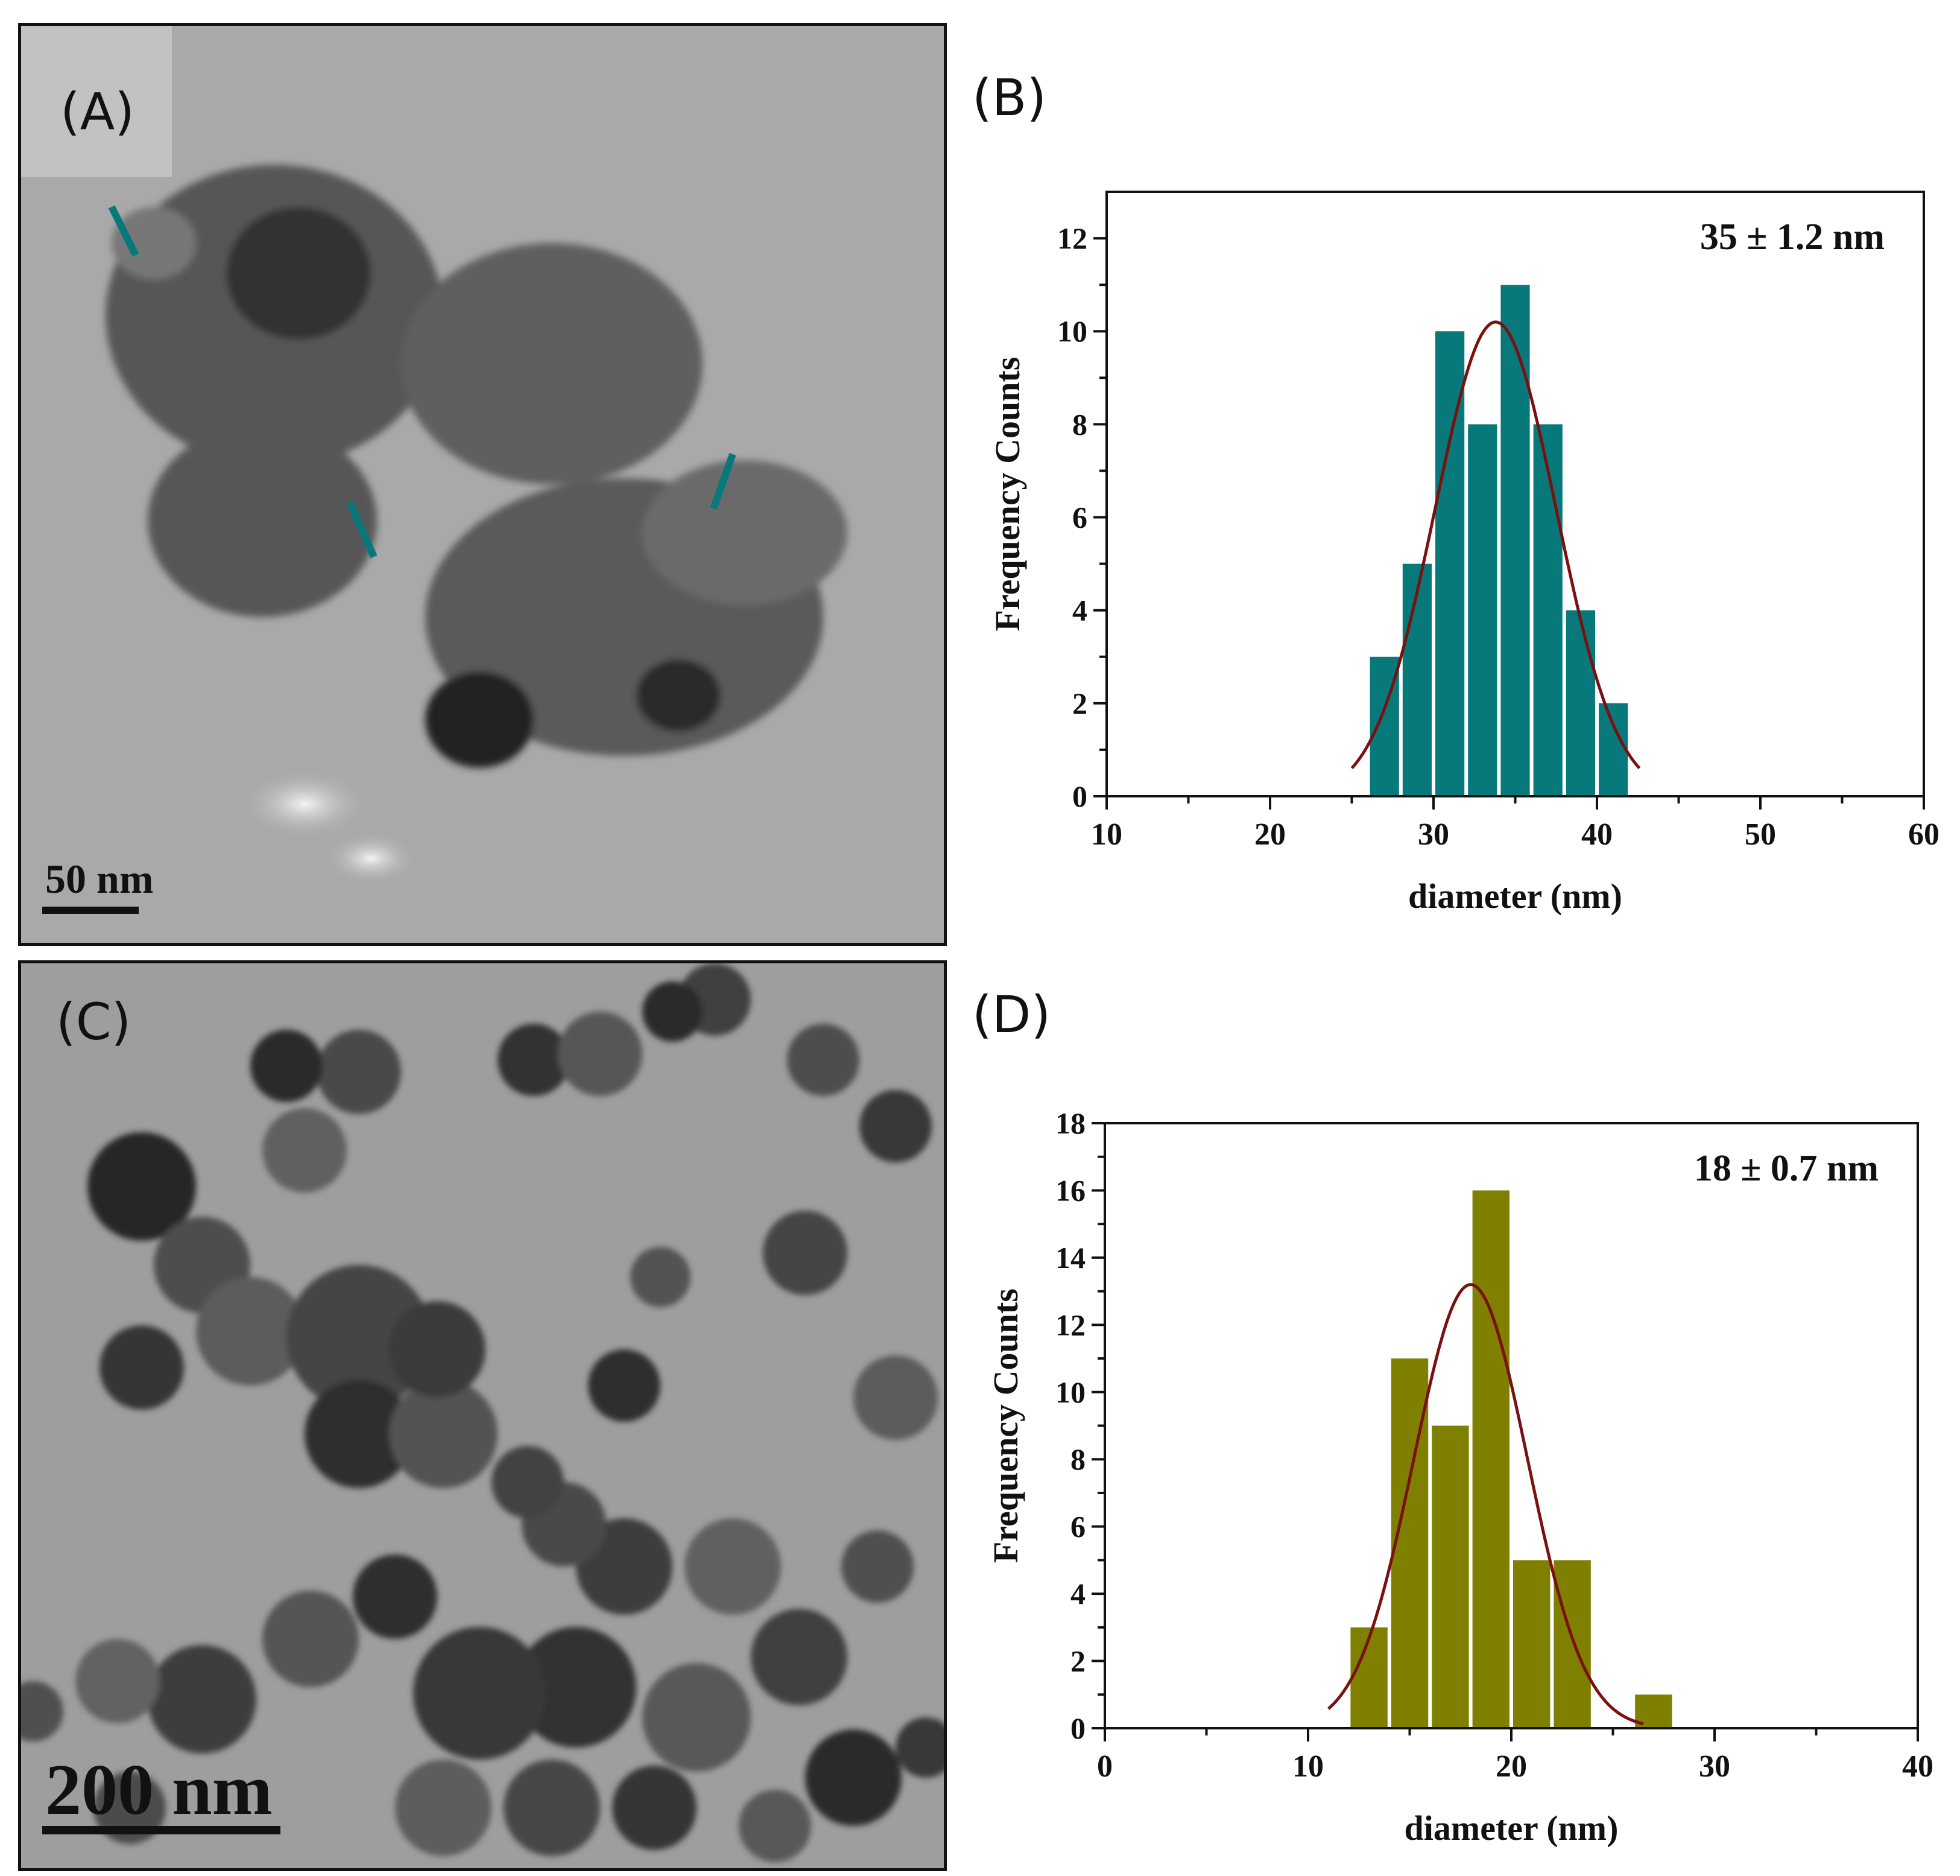 The width and height of the screenshot is (1960, 1876). Describe the element at coordinates (1792, 237) in the screenshot. I see `mean-size-annotation: 35 ± 1.2 nm` at that location.